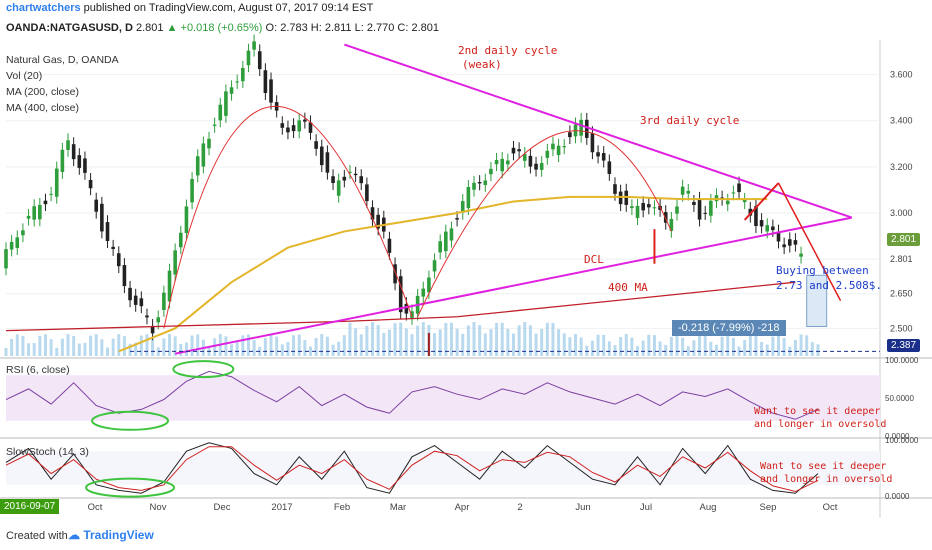 Image resolution: width=932 pixels, height=550 pixels. Describe the element at coordinates (342, 507) in the screenshot. I see `x-tick-label: Feb` at that location.